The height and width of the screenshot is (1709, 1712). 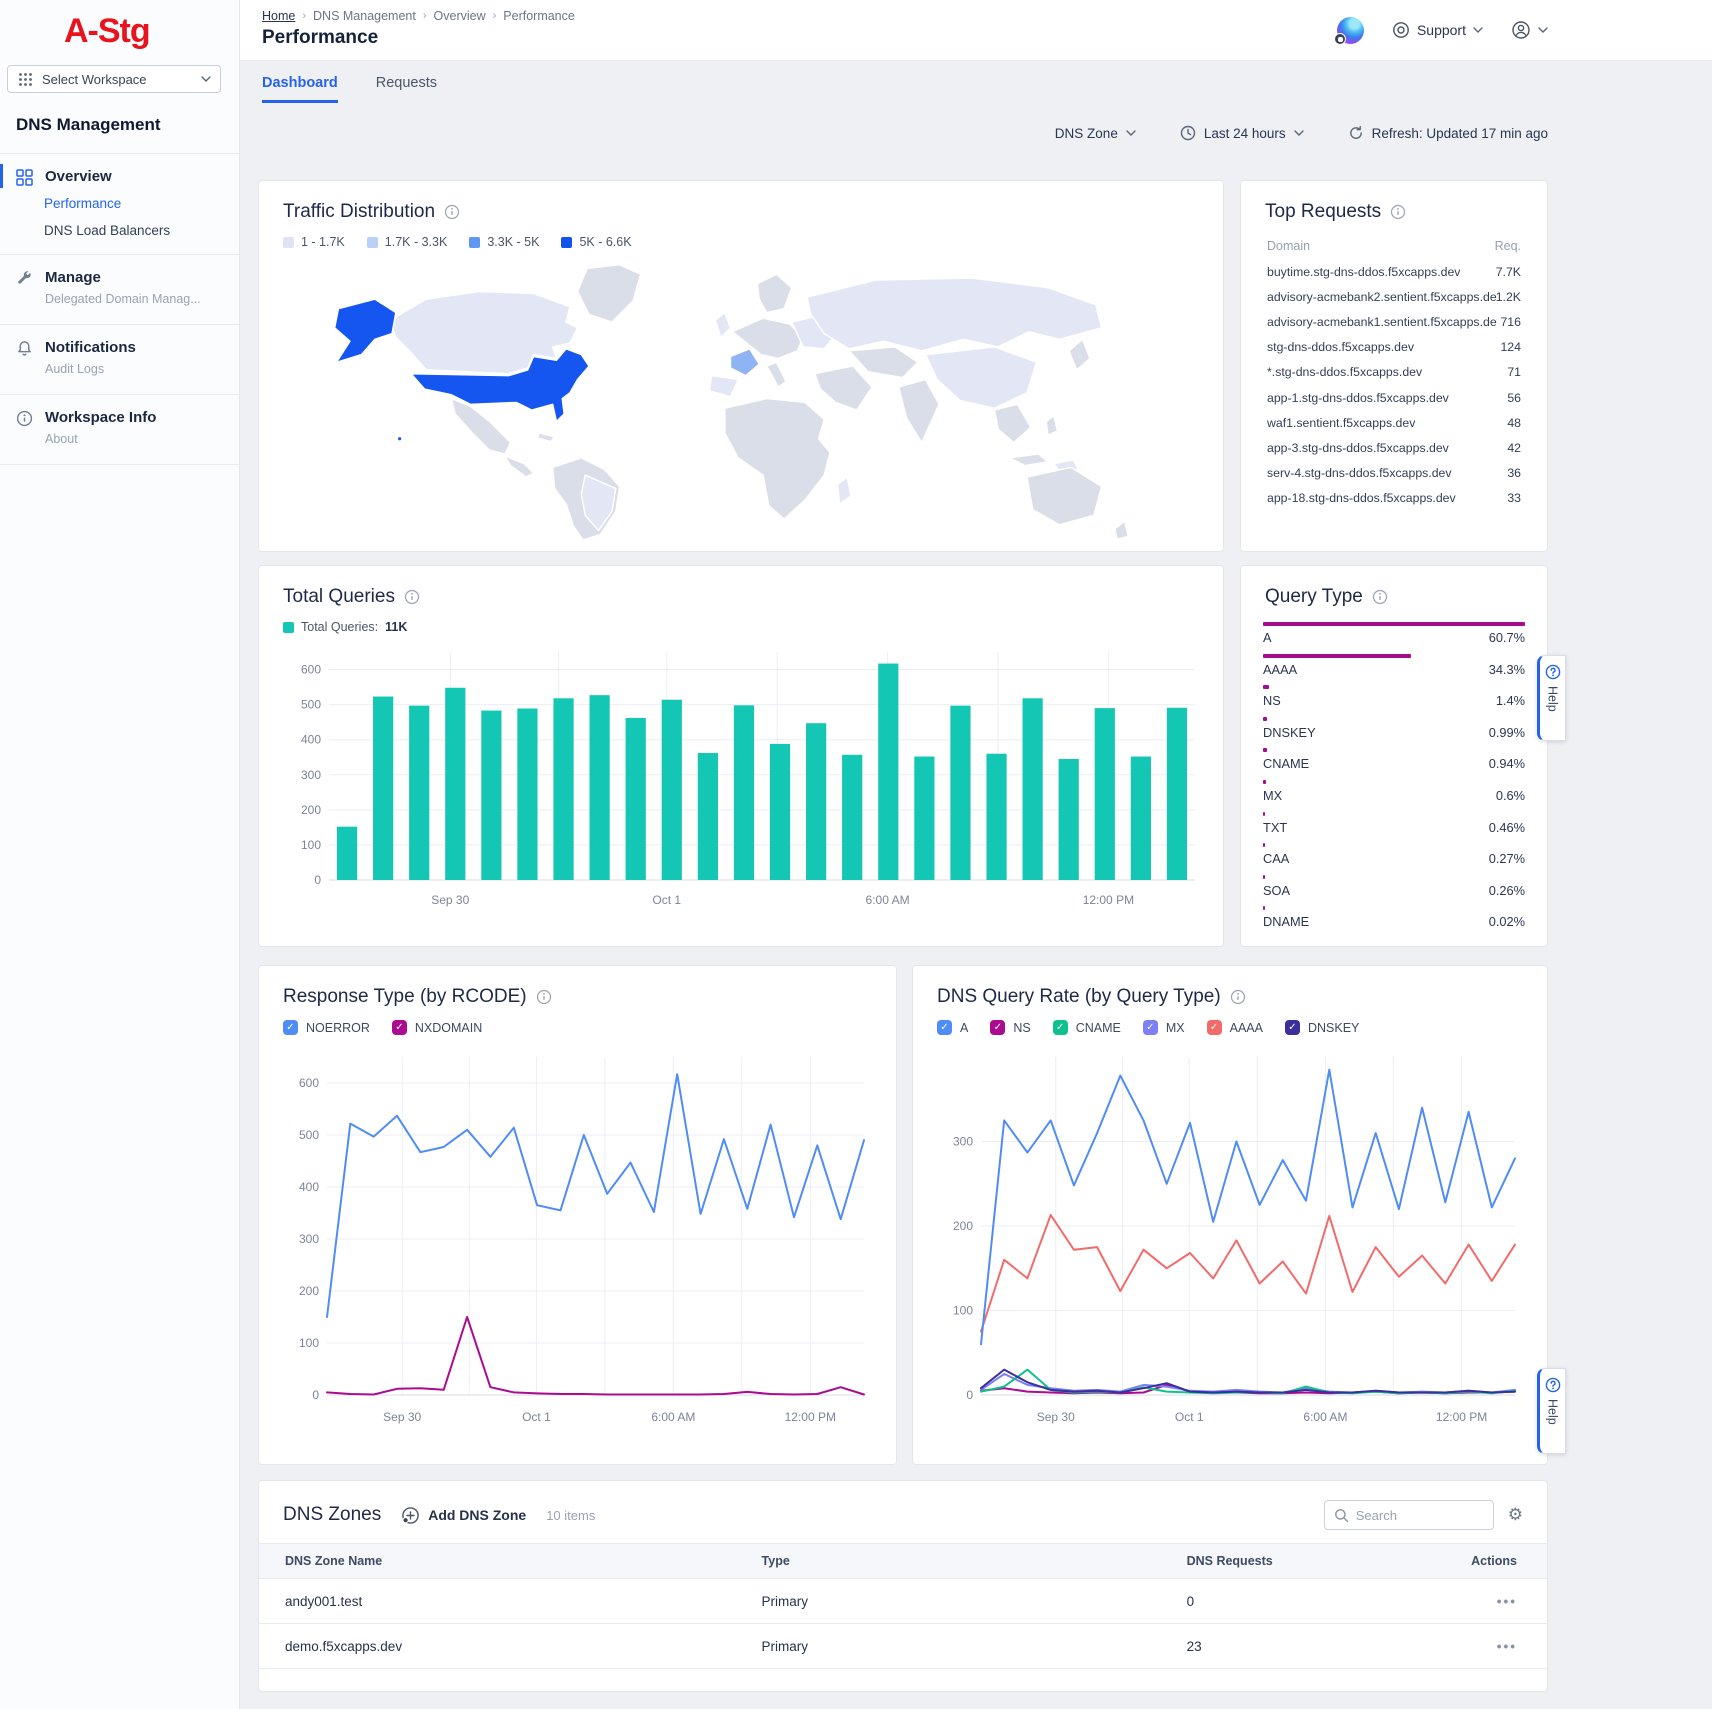 What do you see at coordinates (1286, 764) in the screenshot?
I see `query-type-label: CNAME` at bounding box center [1286, 764].